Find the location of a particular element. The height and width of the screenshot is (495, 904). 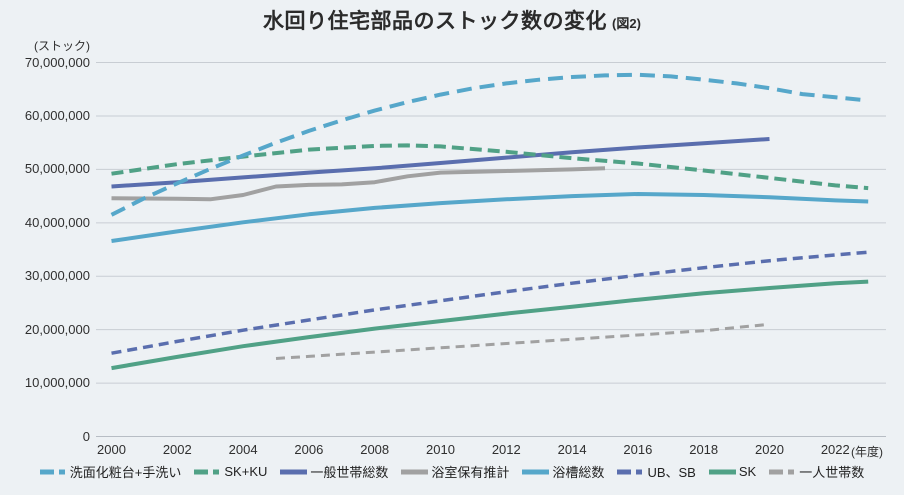

title-row: 水回り住宅部品のストック数の変化 (図2) is located at coordinates (452, 20).